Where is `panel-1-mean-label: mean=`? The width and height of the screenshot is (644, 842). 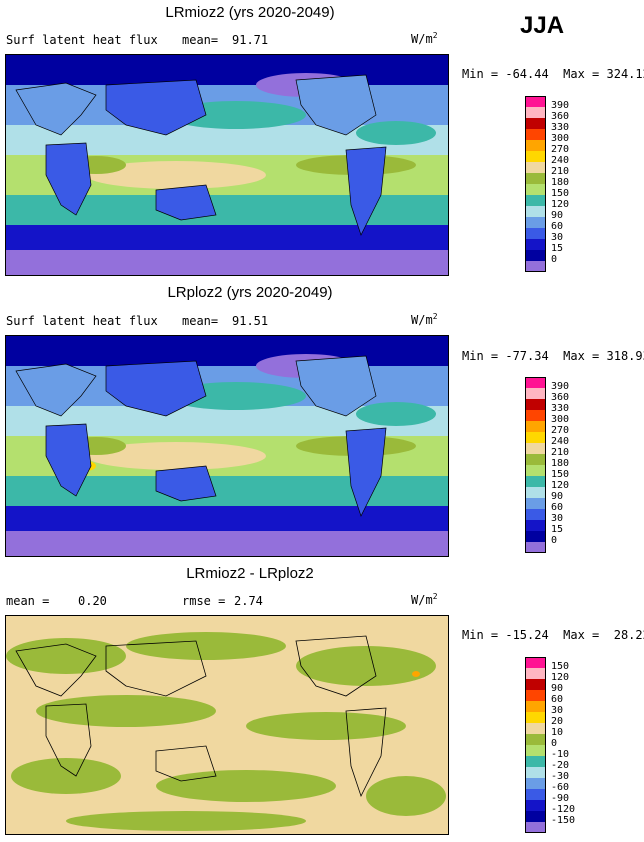 panel-1-mean-label: mean= is located at coordinates (200, 40).